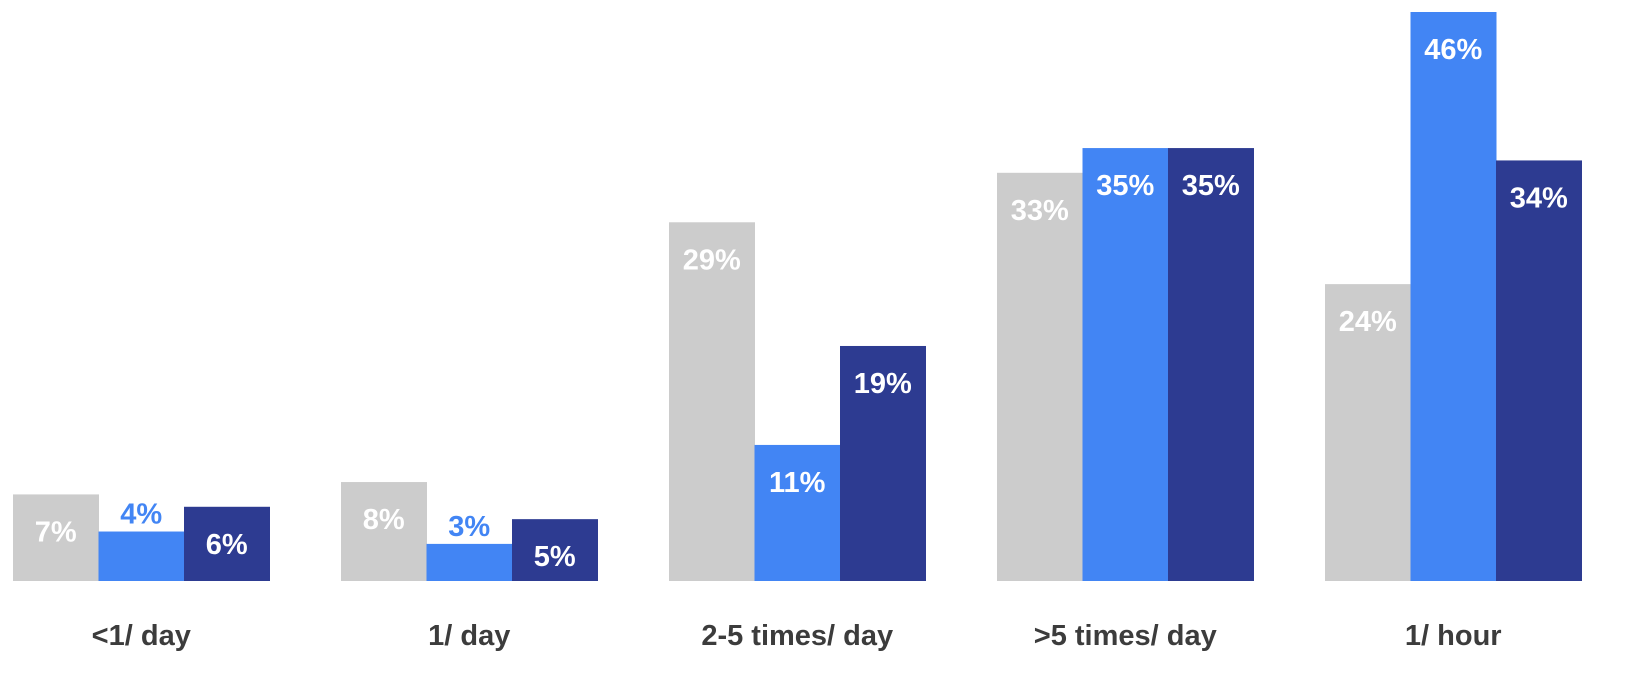  What do you see at coordinates (56, 532) in the screenshot?
I see `bar-value-label-series1-0: 7%` at bounding box center [56, 532].